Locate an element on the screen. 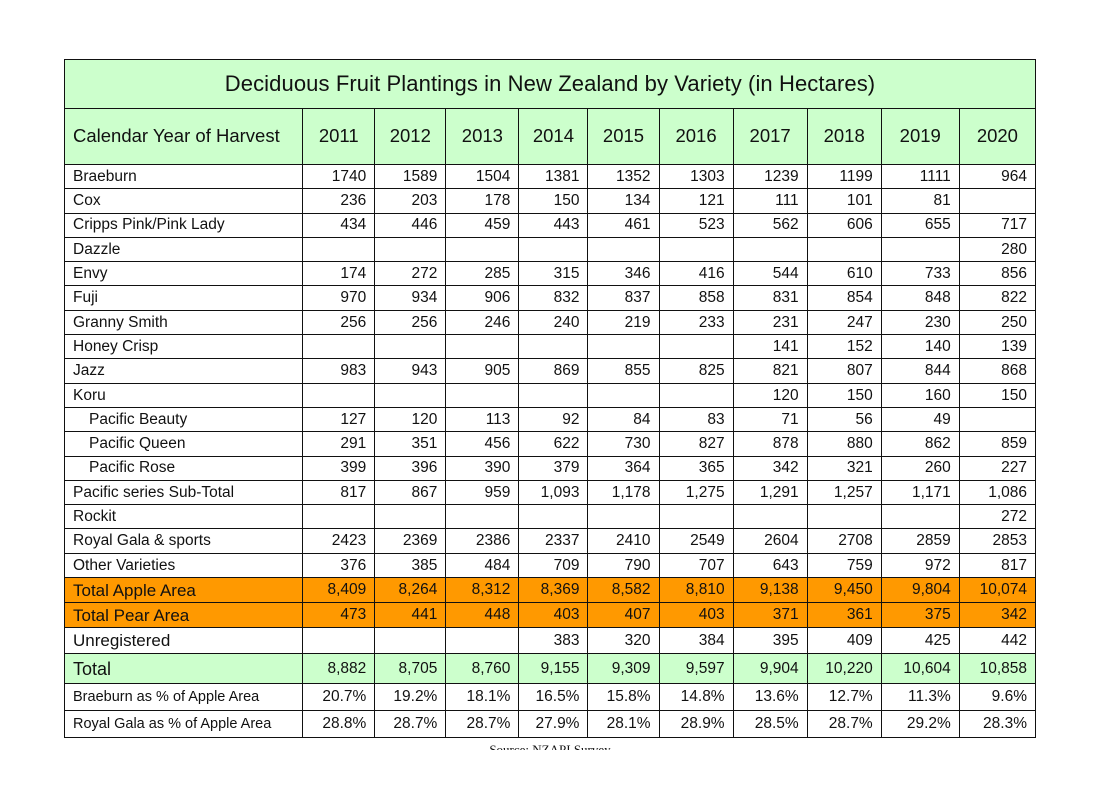 The width and height of the screenshot is (1100, 800). column-header-2019: 2019 is located at coordinates (920, 136).